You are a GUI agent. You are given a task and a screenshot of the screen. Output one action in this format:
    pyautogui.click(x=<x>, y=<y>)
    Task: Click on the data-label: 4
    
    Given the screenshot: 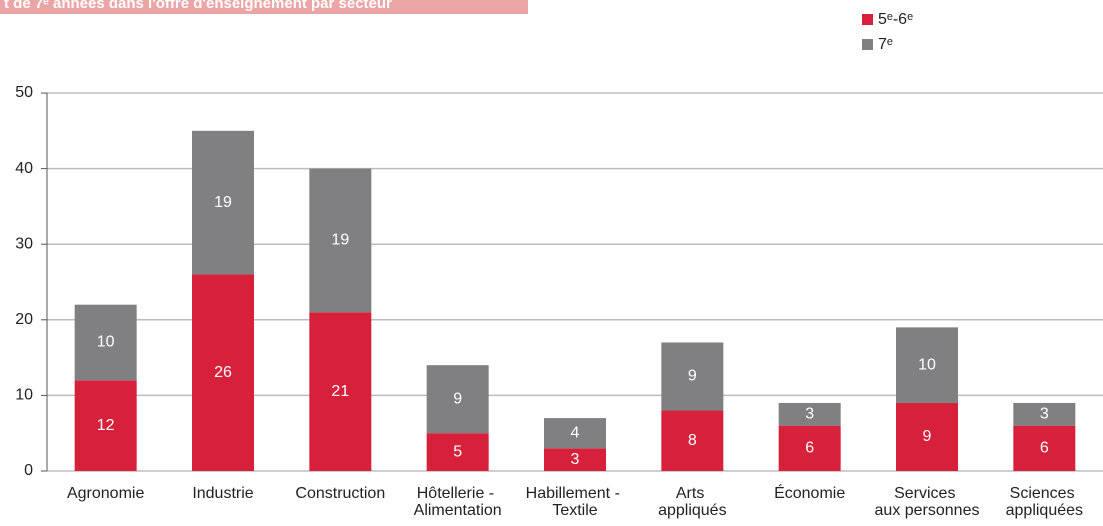 What is the action you would take?
    pyautogui.click(x=575, y=432)
    